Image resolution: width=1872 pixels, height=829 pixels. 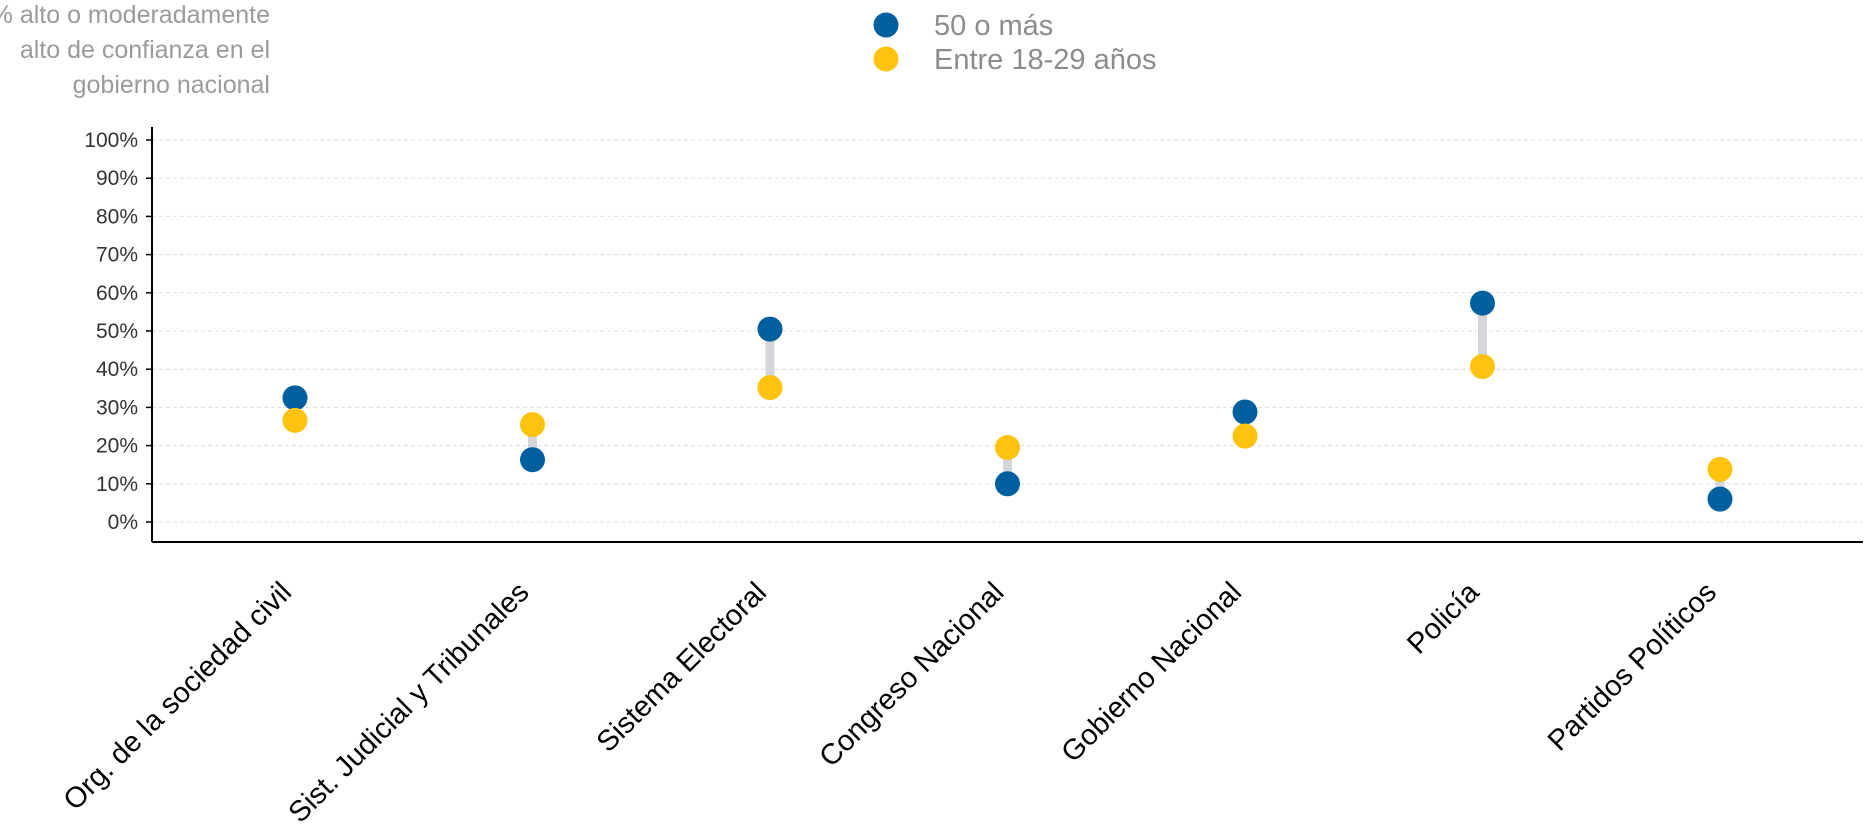 What do you see at coordinates (117, 216) in the screenshot?
I see `y-tick-label: 80%` at bounding box center [117, 216].